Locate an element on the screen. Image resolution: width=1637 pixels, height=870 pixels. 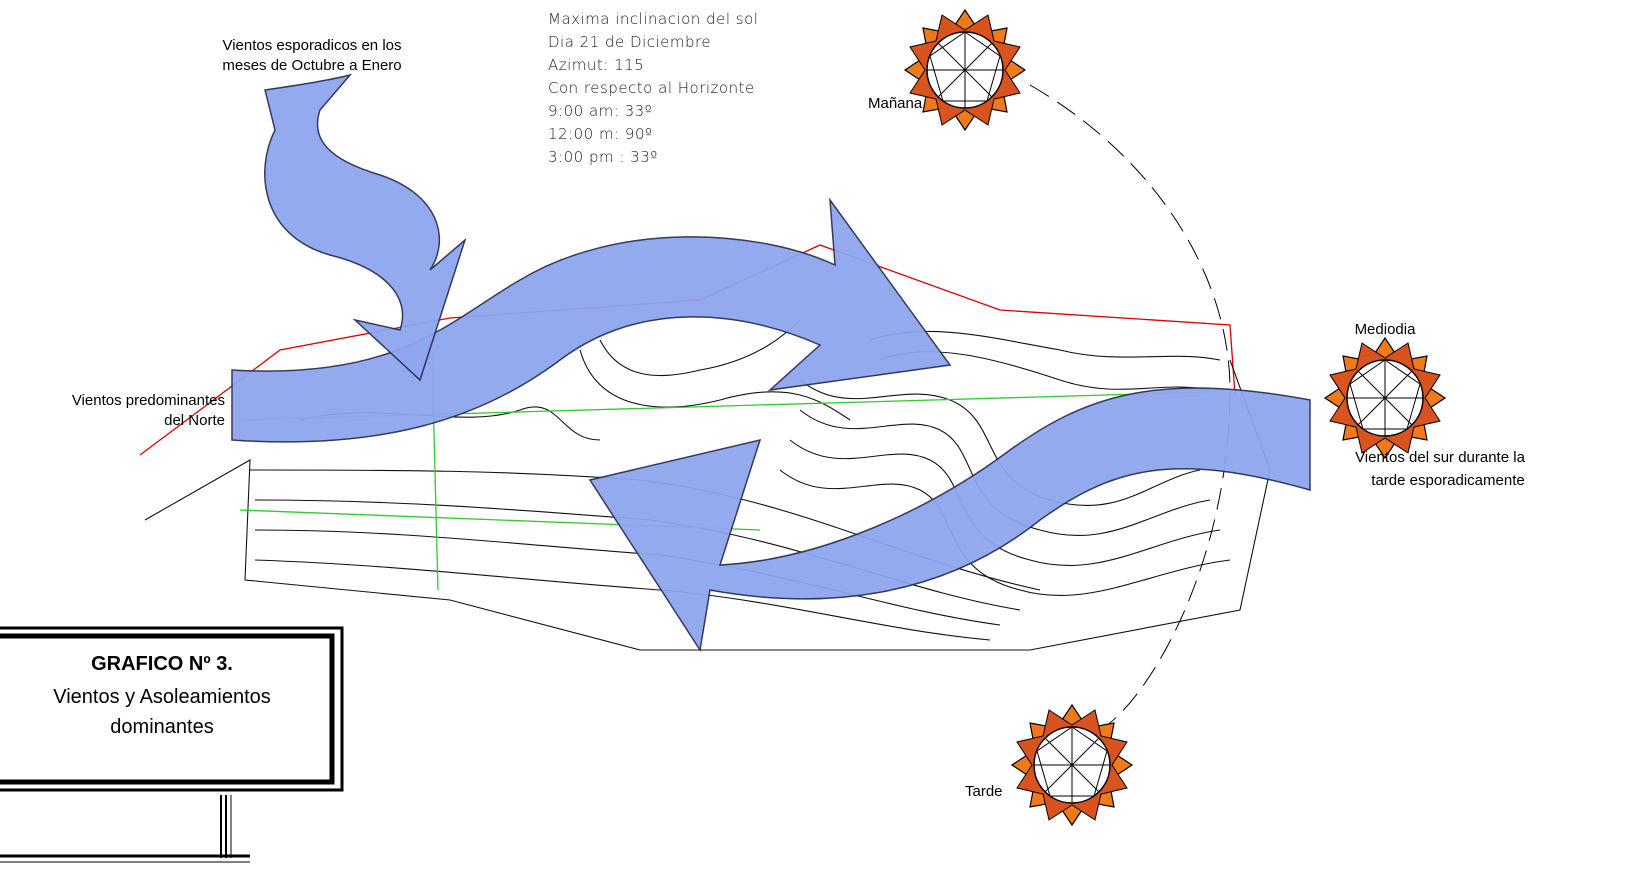
sun-path is located at coordinates (1130, 407).